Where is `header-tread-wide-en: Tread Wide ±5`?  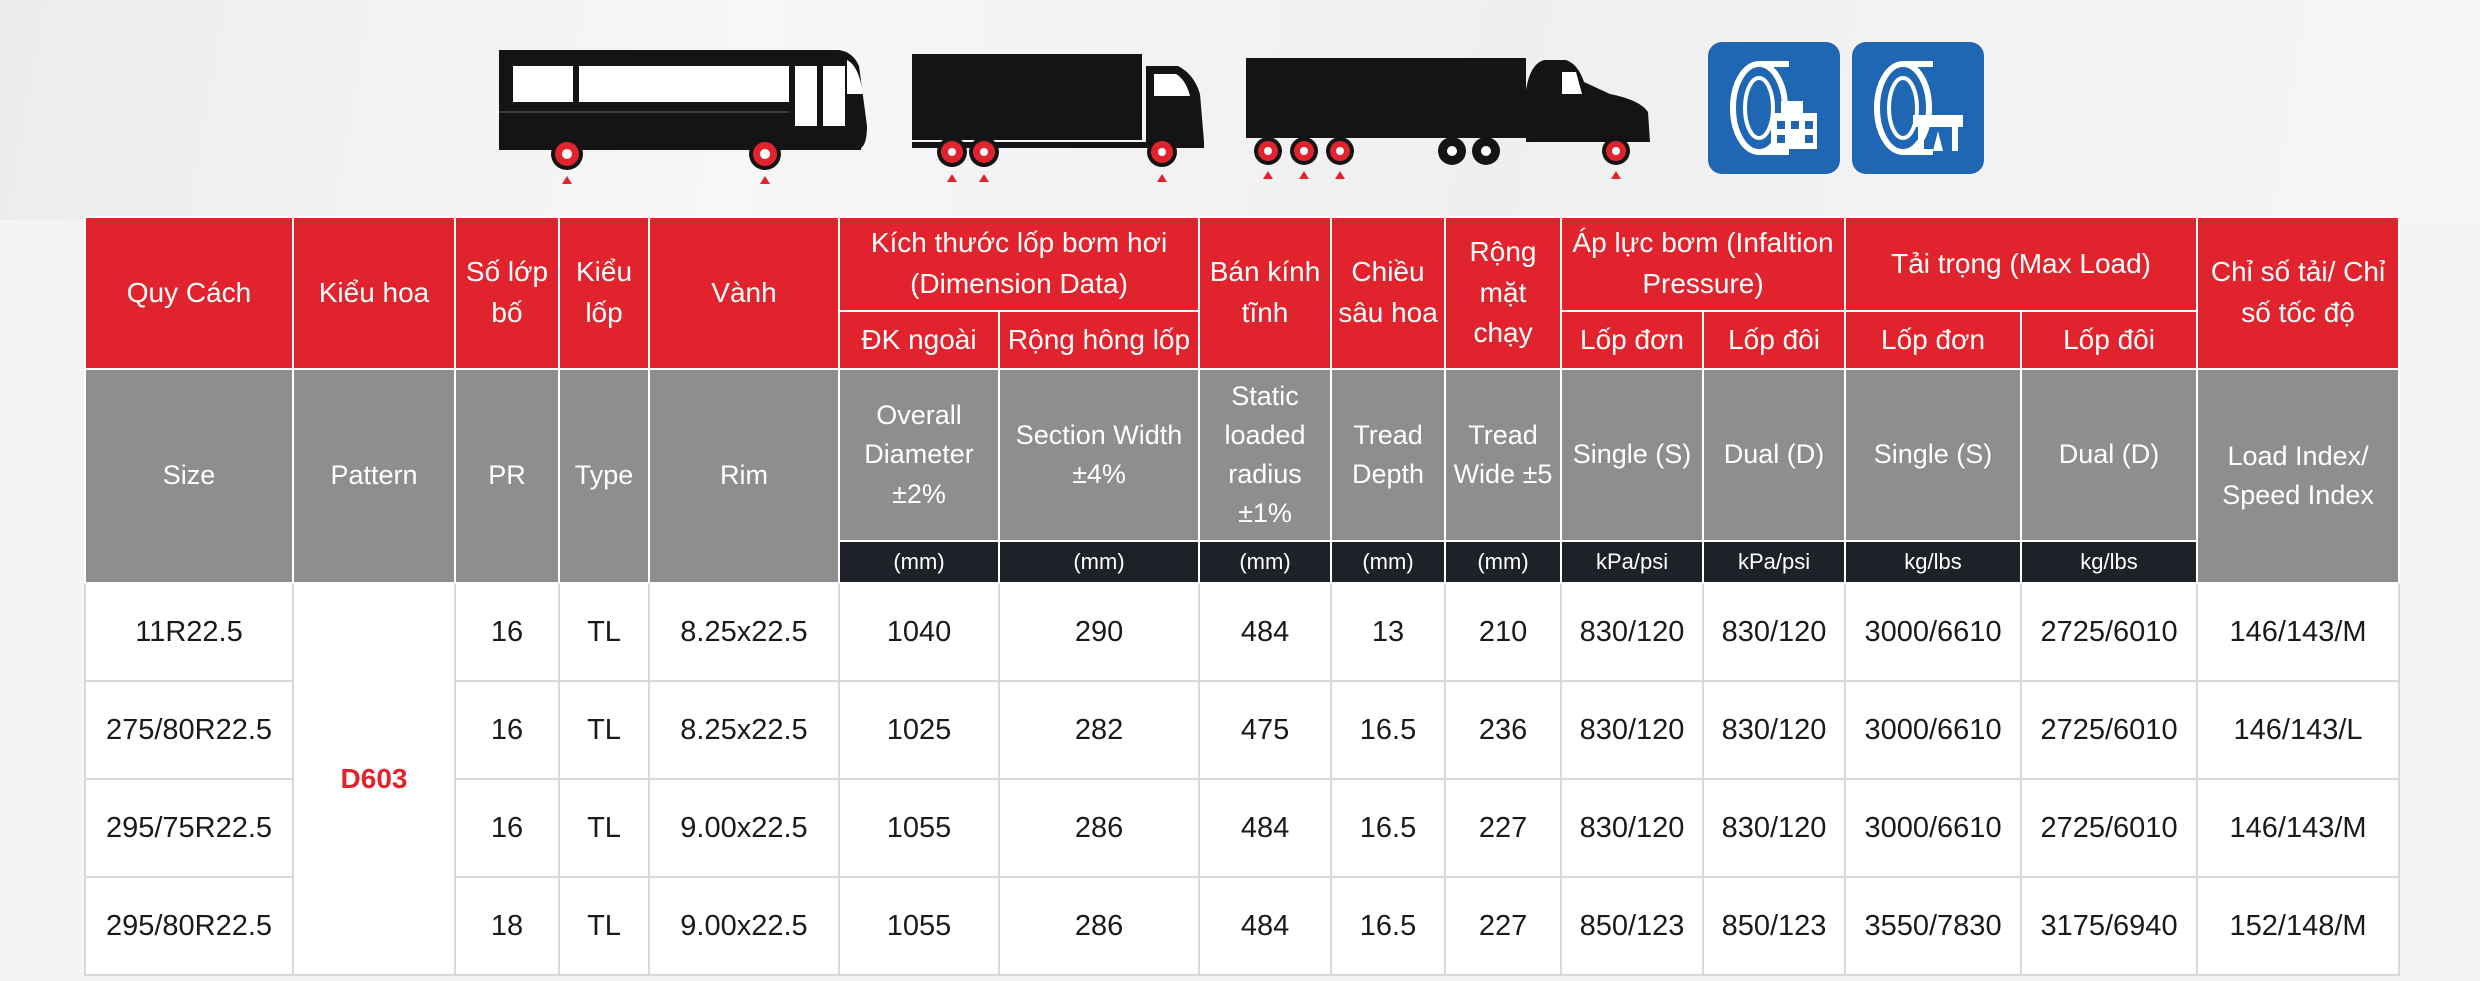 header-tread-wide-en: Tread Wide ±5 is located at coordinates (1503, 455).